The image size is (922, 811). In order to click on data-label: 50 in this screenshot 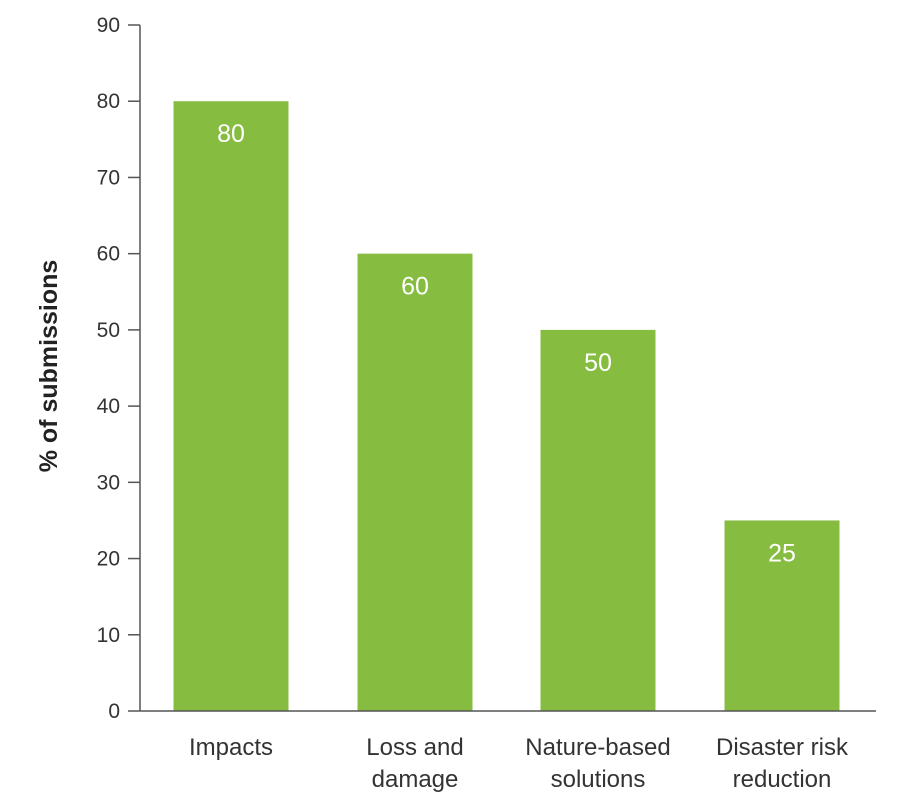, I will do `click(598, 363)`.